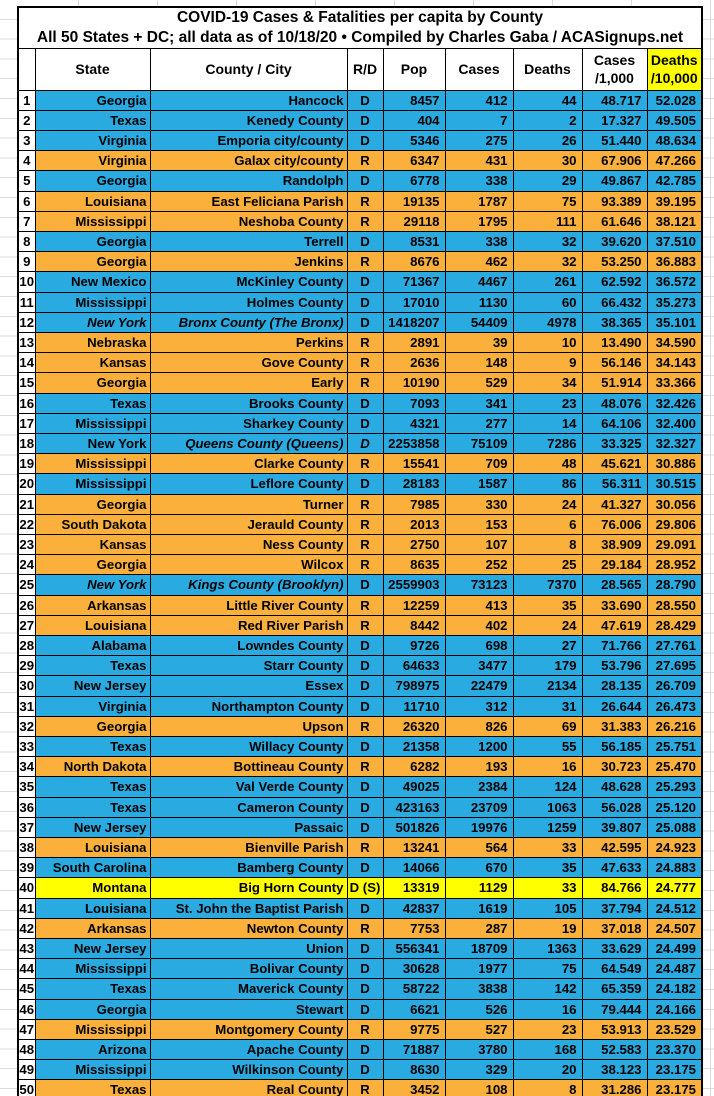 The width and height of the screenshot is (714, 1096). Describe the element at coordinates (26, 746) in the screenshot. I see `rank-cell: 33` at that location.